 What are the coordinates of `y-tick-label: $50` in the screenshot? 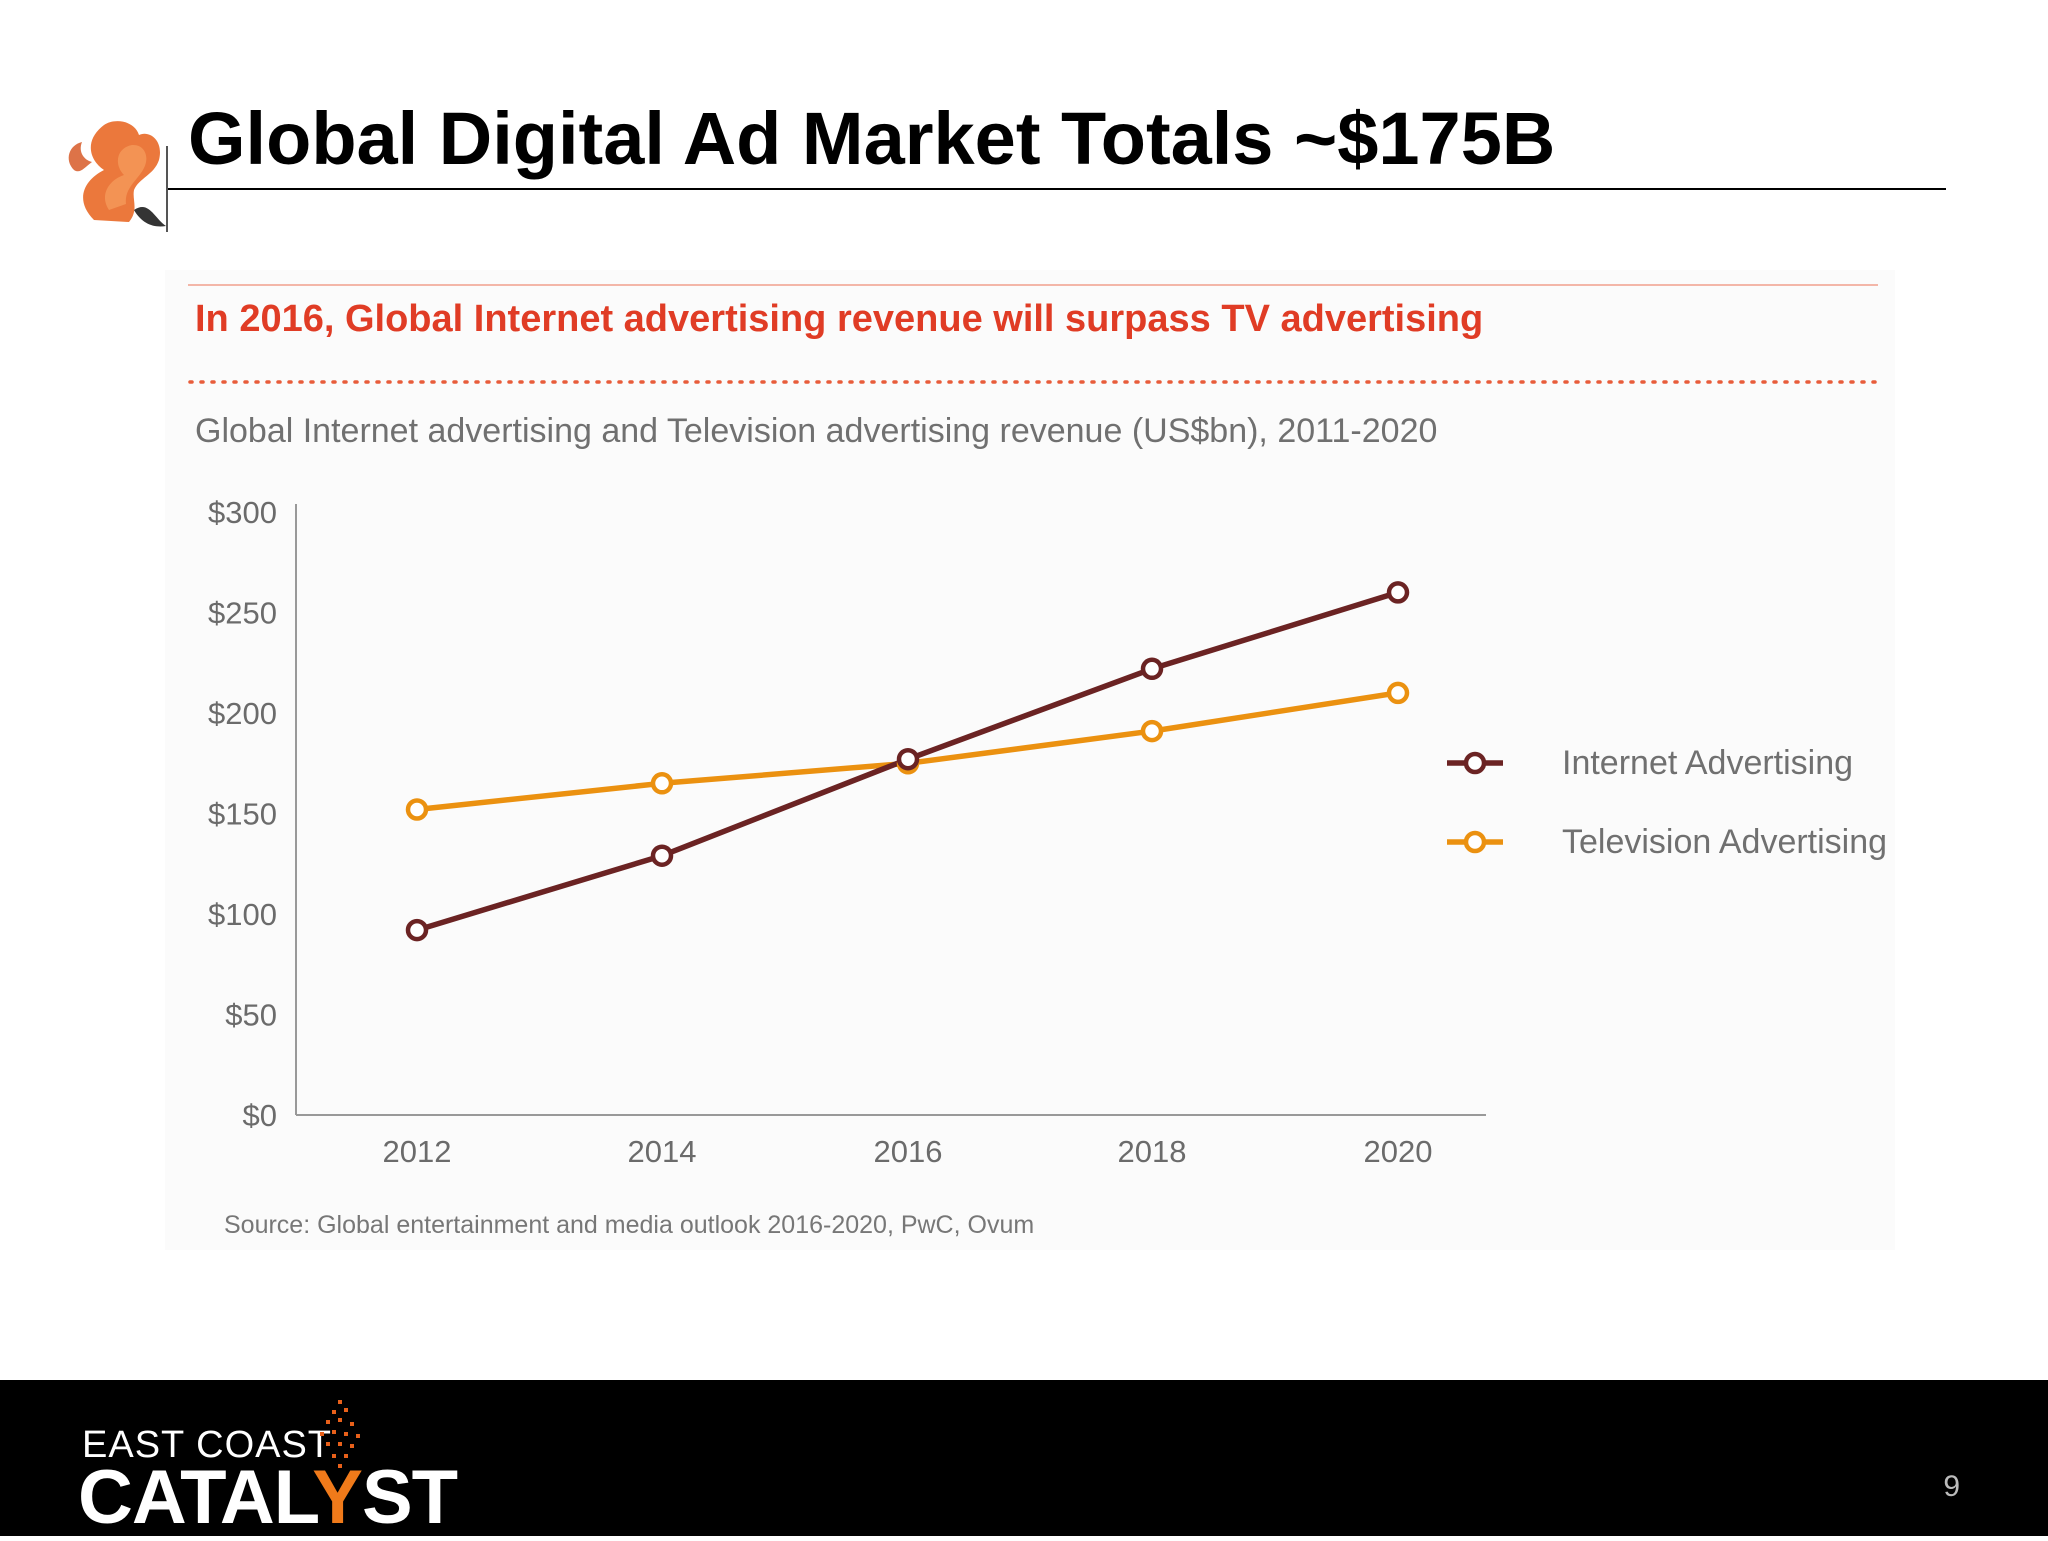 It's located at (251, 1015).